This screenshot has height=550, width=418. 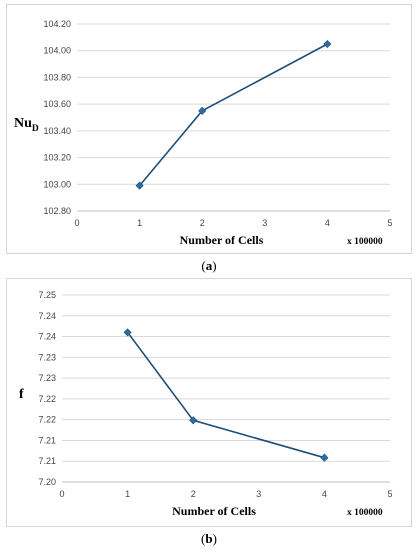 I want to click on series-line-a, so click(x=233, y=115).